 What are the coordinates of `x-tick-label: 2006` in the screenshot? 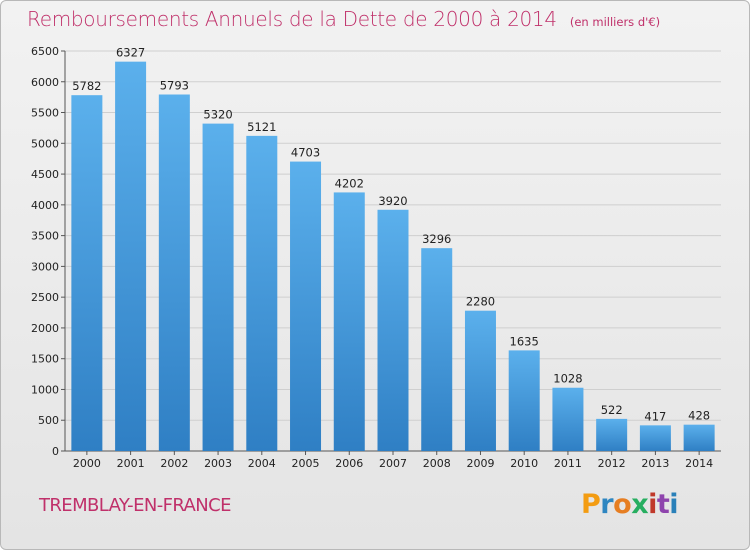 It's located at (349, 463).